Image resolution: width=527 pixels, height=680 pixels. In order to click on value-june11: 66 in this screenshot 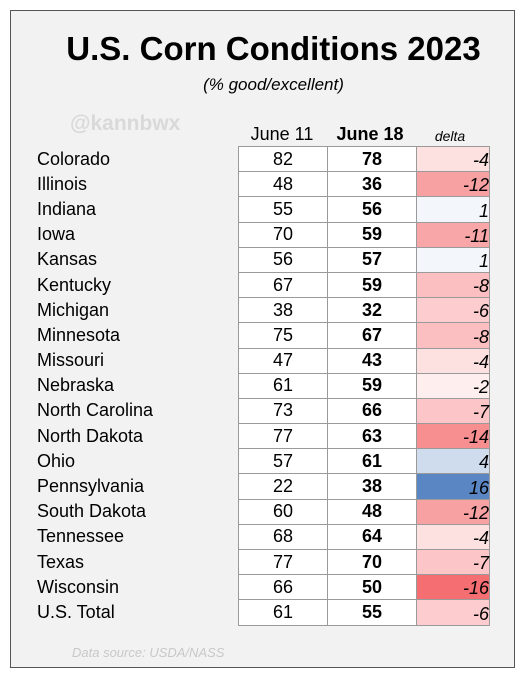, I will do `click(283, 587)`.